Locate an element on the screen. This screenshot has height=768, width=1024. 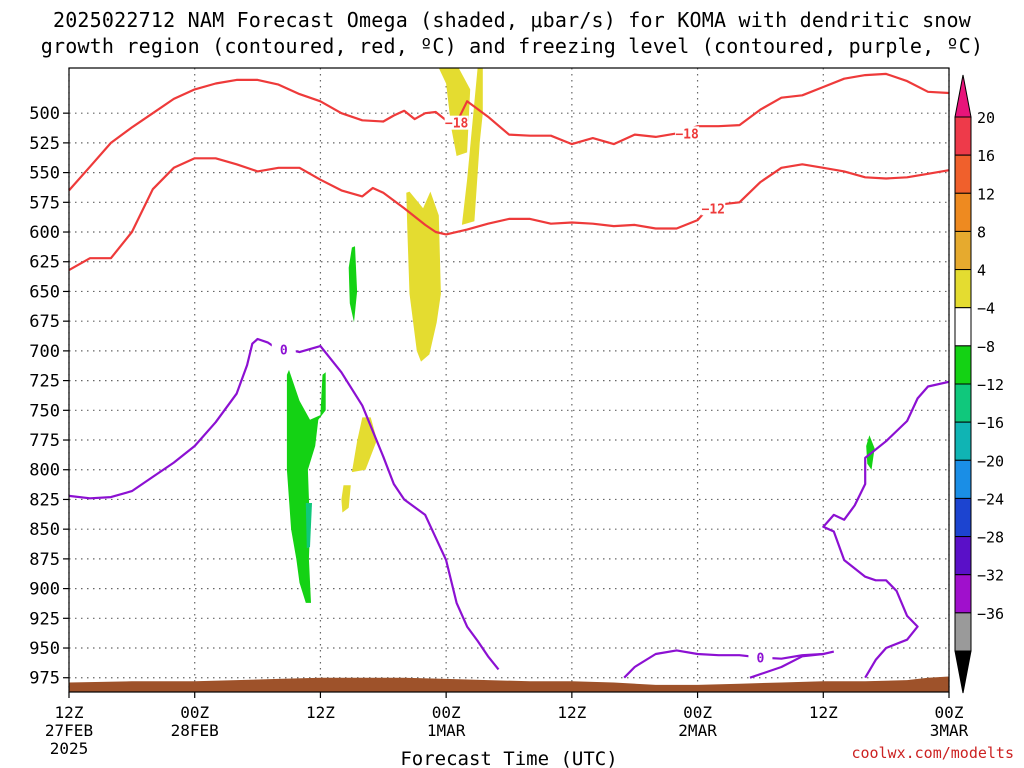
colorbar-label: −32 is located at coordinates (990, 576).